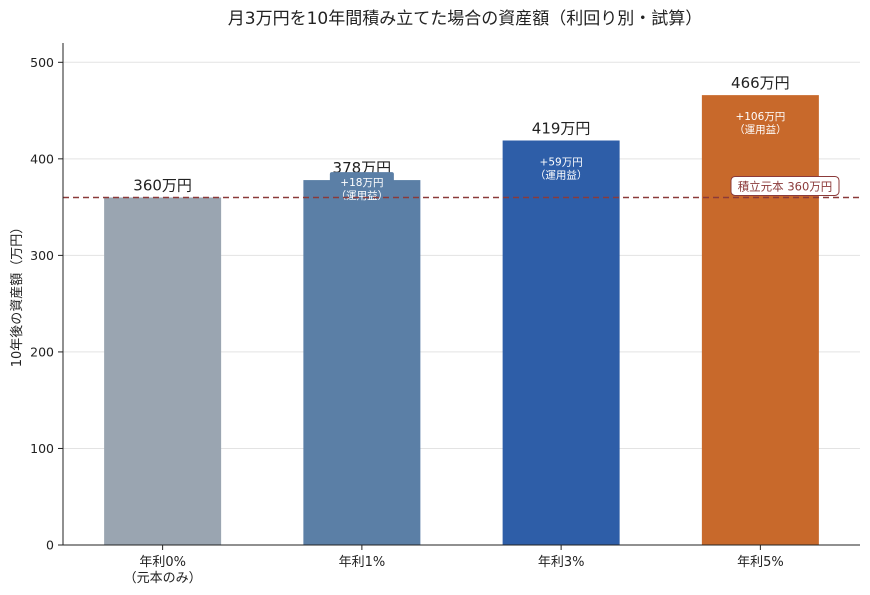  Describe the element at coordinates (42, 351) in the screenshot. I see `y-tick-label: 200` at that location.